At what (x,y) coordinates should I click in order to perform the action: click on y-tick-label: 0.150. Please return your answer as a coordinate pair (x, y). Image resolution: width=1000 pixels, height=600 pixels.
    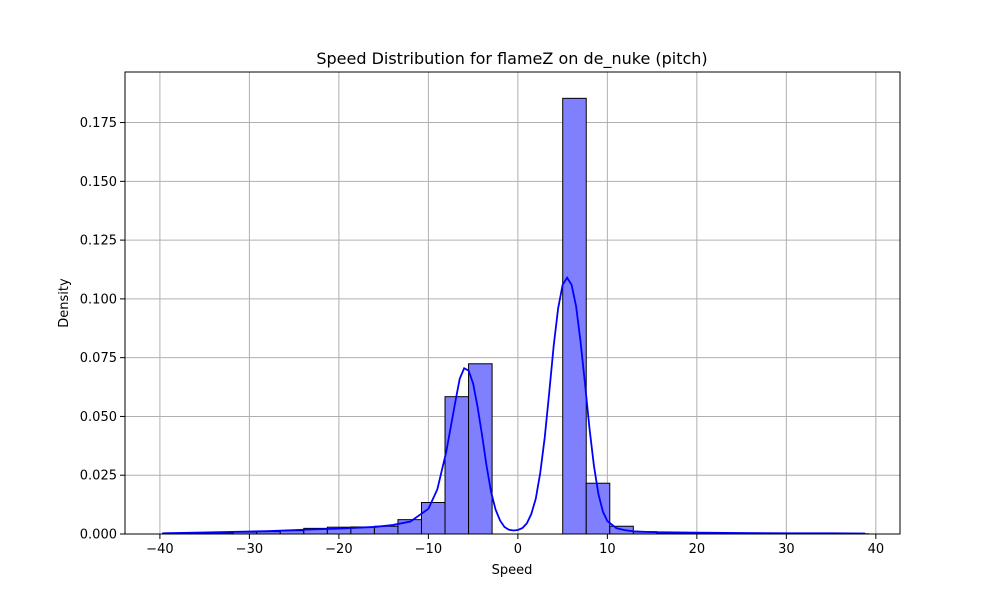
    Looking at the image, I should click on (98, 182).